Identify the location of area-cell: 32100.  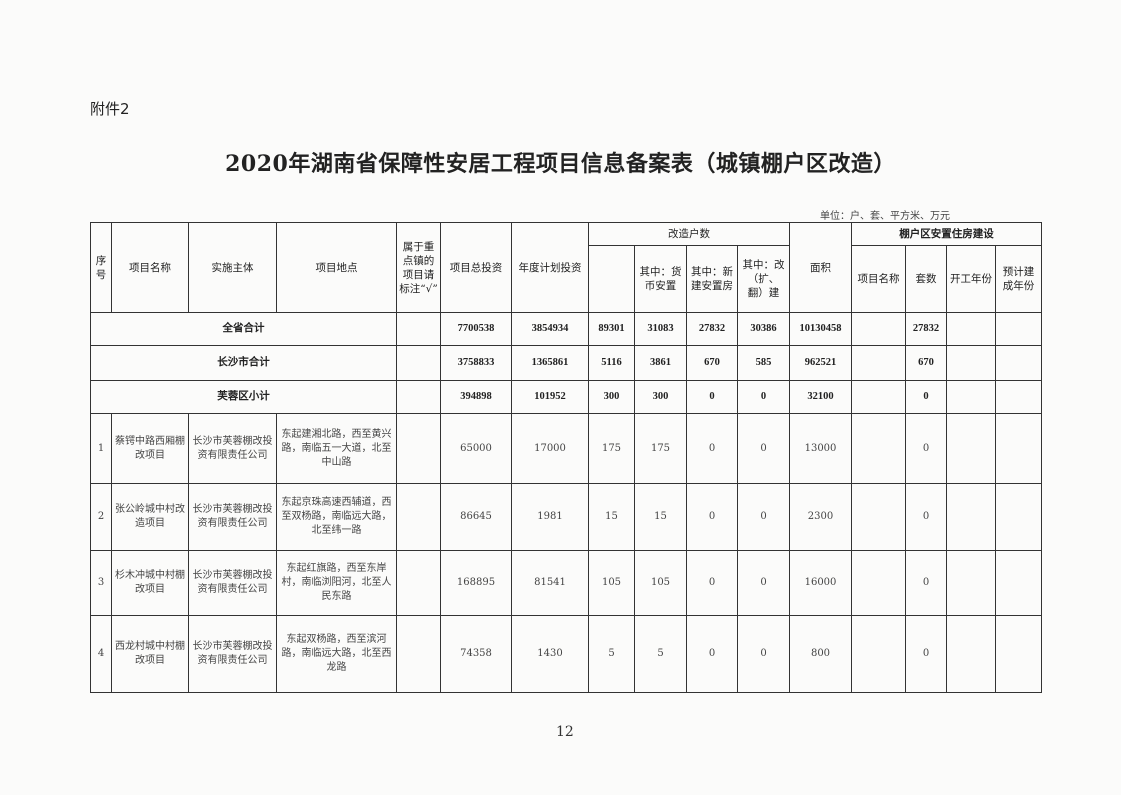
(820, 397).